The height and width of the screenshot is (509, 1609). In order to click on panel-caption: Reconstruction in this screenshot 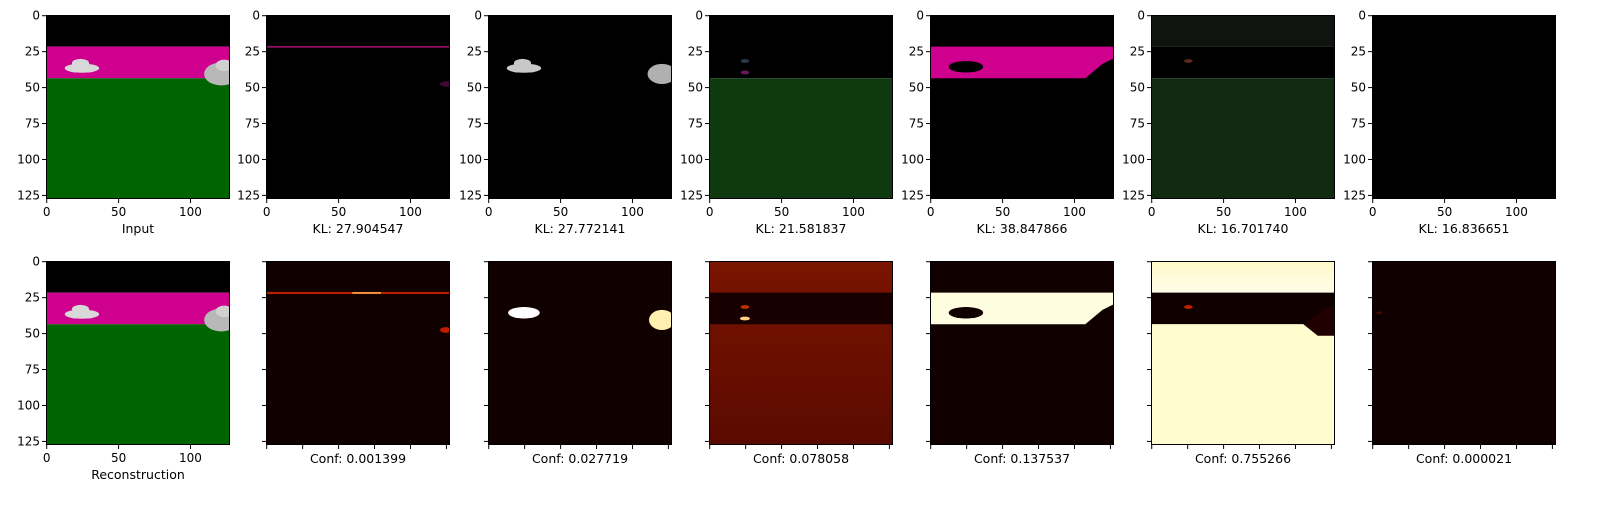, I will do `click(138, 474)`.